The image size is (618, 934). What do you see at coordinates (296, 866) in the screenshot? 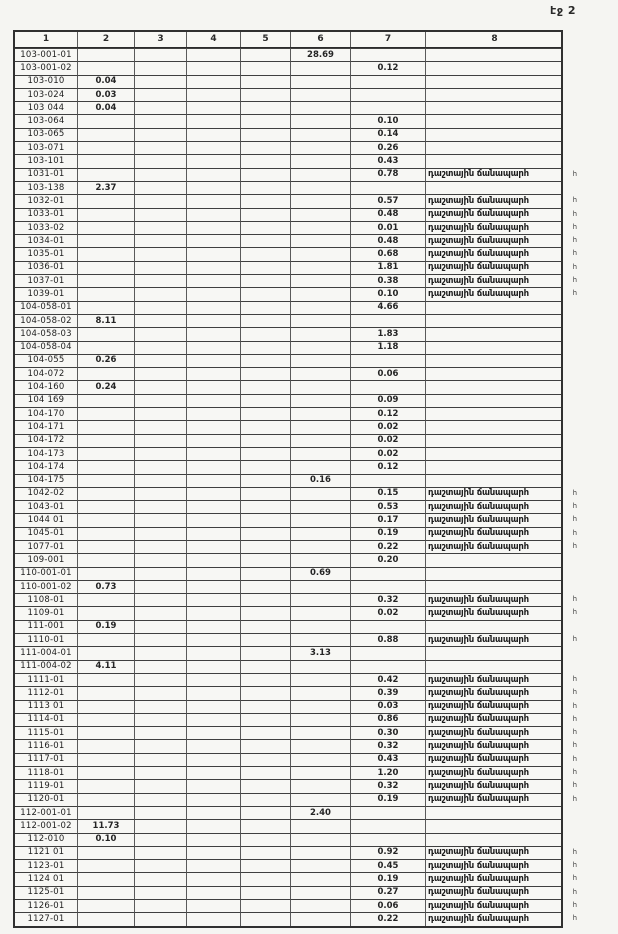
I see `table-row: 1123-01 0.45 դաշտային ճանապարհ հ` at bounding box center [296, 866].